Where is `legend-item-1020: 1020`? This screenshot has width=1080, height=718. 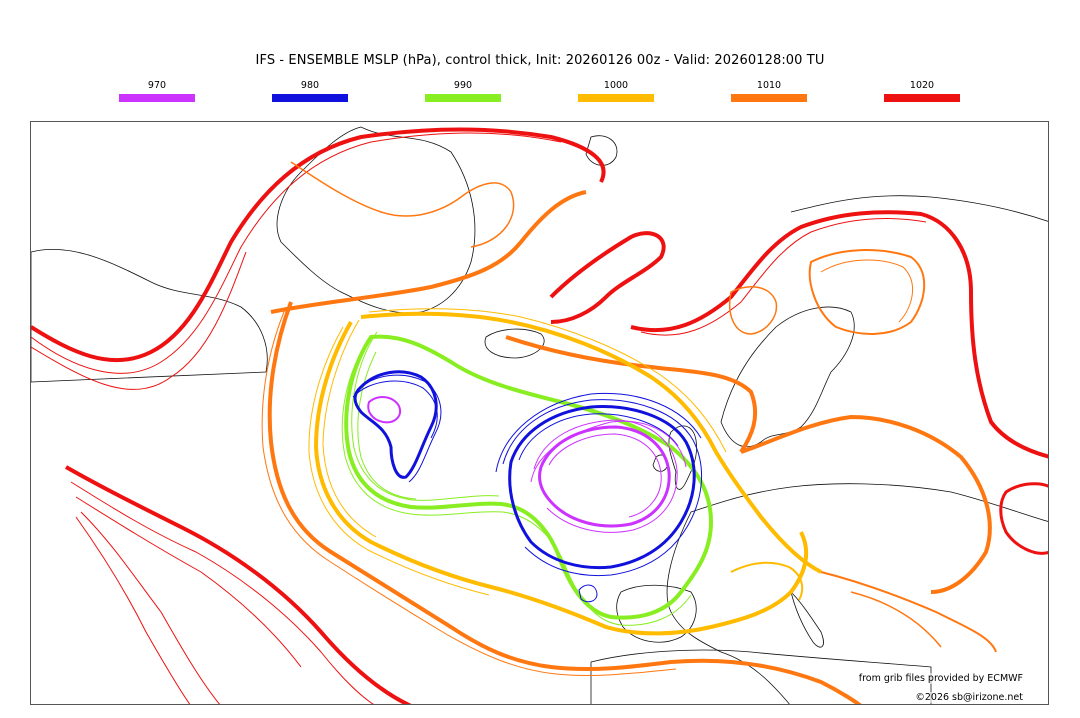 legend-item-1020: 1020 is located at coordinates (922, 91).